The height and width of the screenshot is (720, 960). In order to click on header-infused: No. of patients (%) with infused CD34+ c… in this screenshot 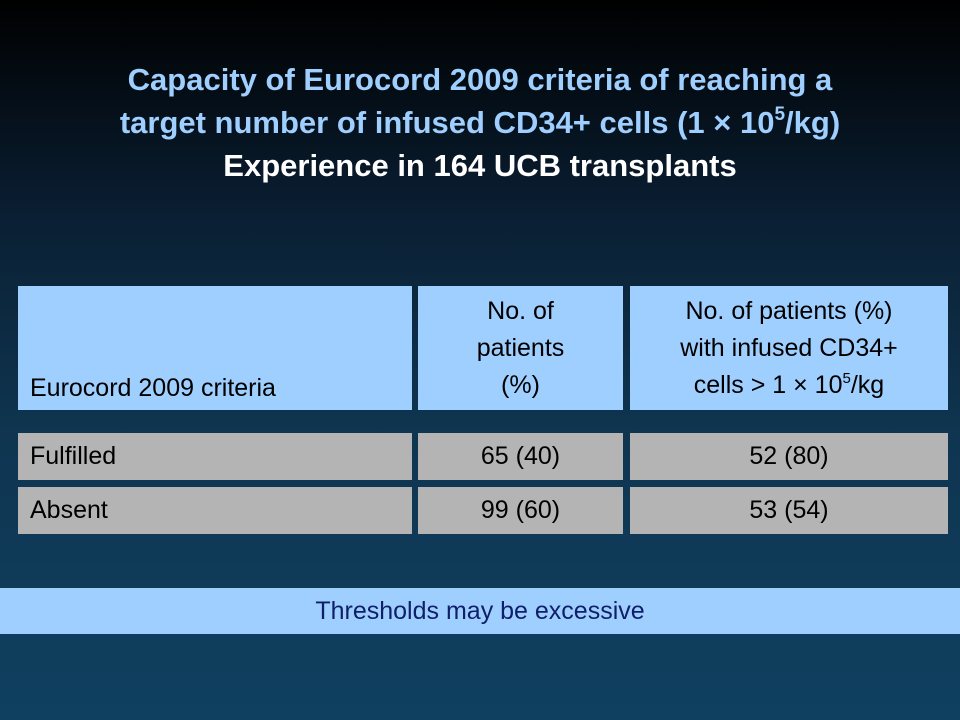, I will do `click(789, 348)`.